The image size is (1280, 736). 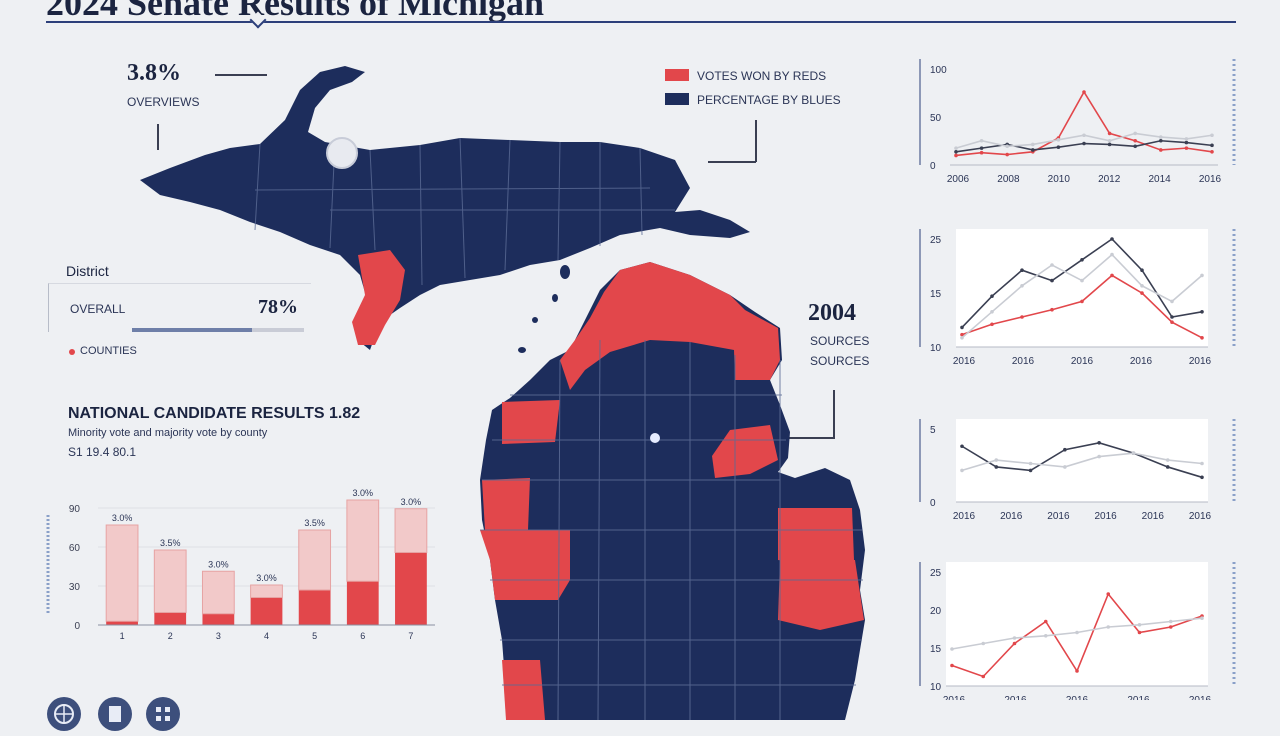 What do you see at coordinates (72, 352) in the screenshot?
I see `note-dot-icon` at bounding box center [72, 352].